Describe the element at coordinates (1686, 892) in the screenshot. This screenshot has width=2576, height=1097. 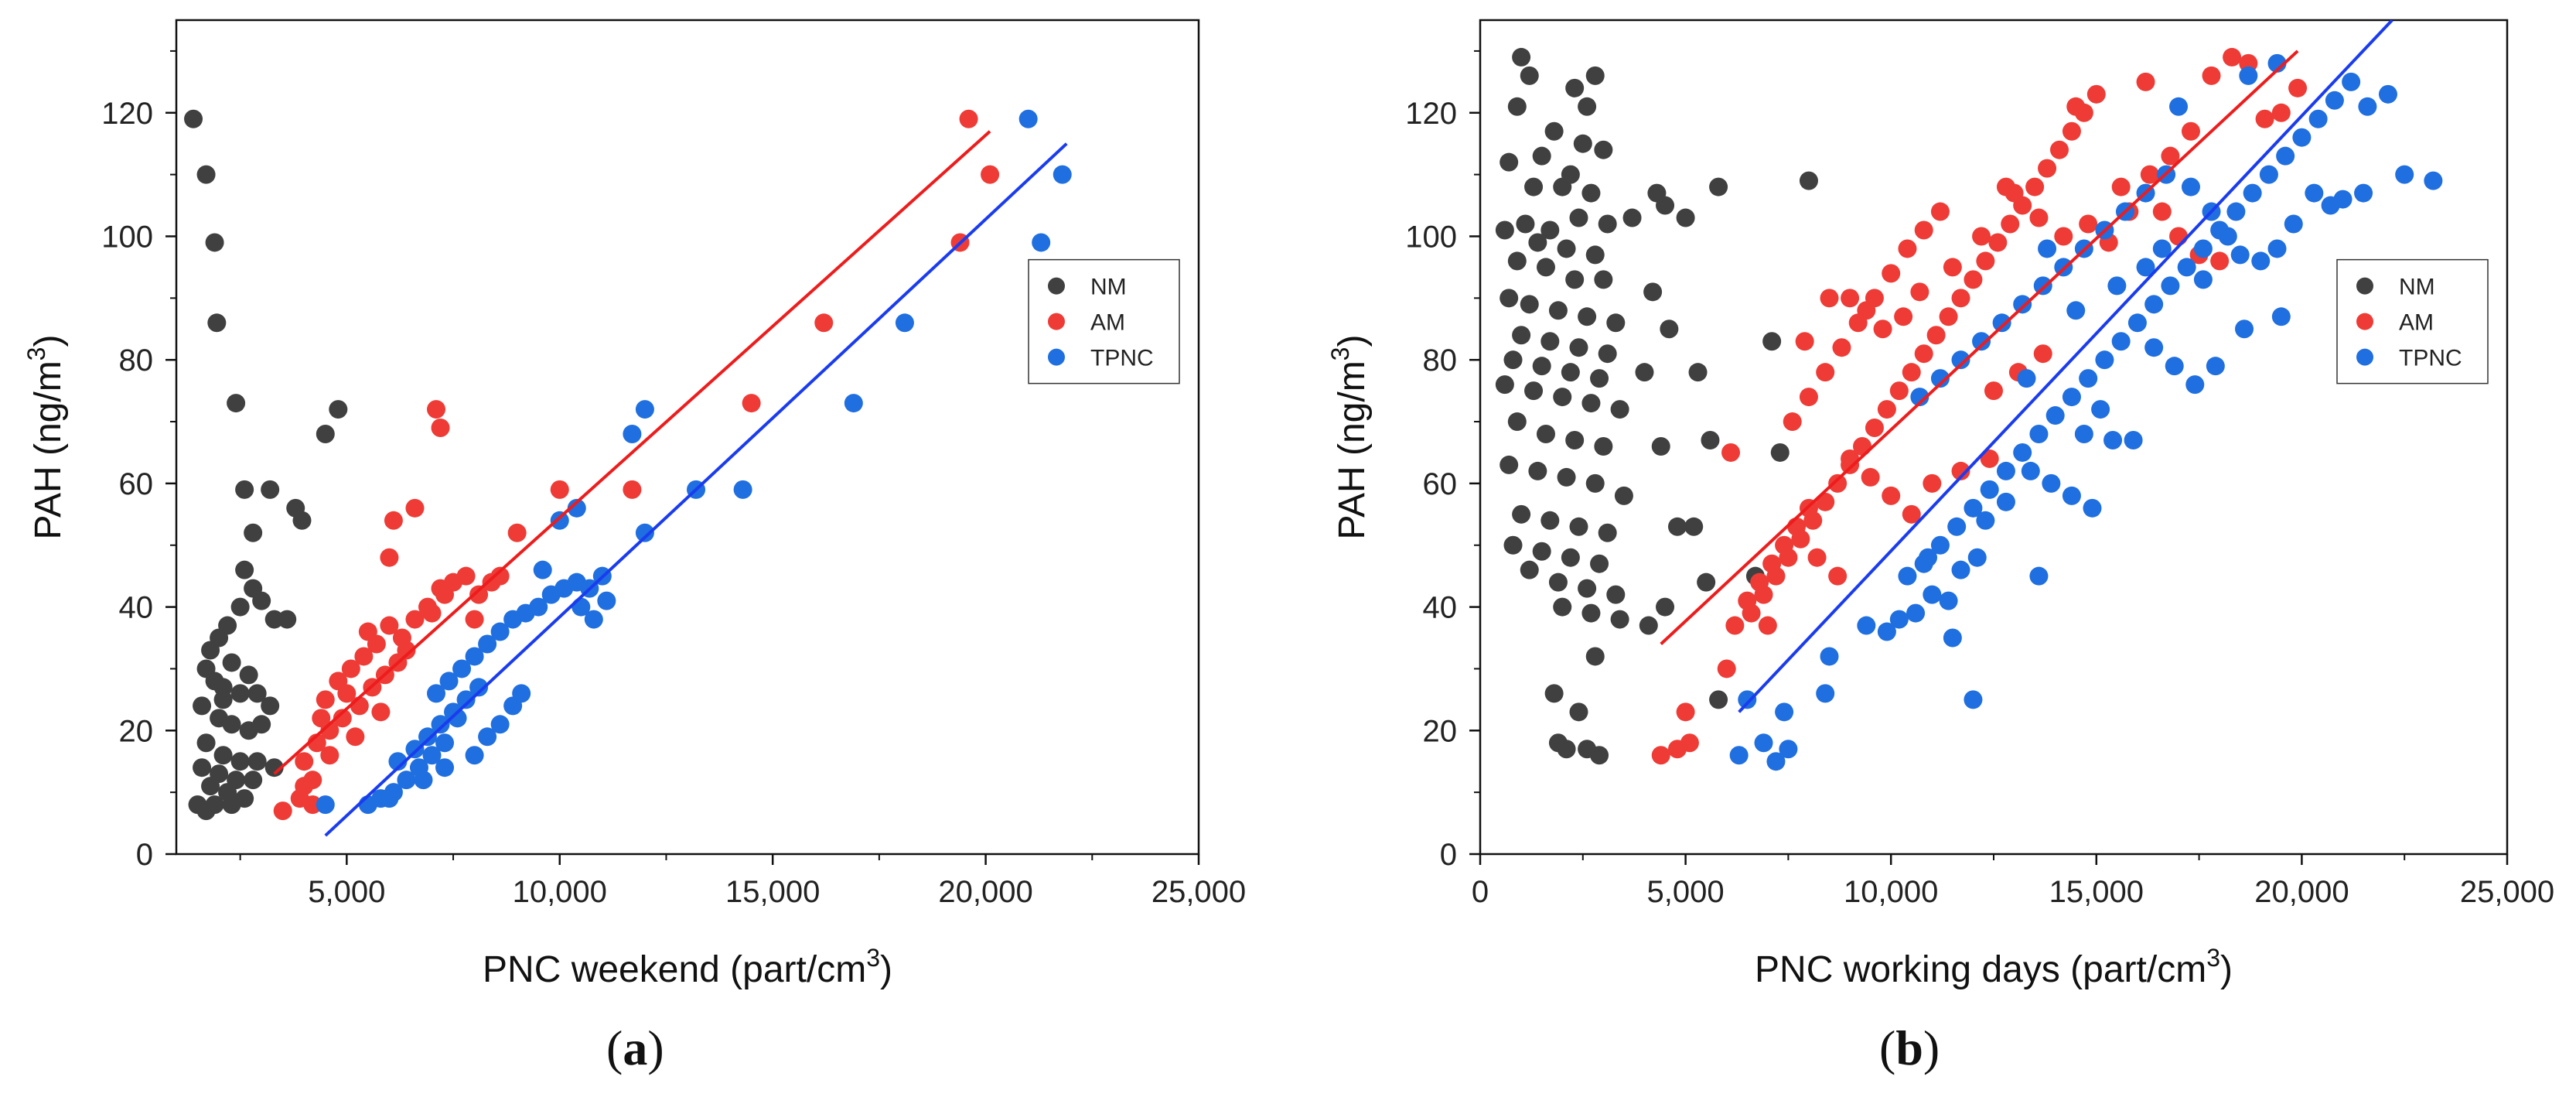
I see `x-tick-label: 5,000` at that location.